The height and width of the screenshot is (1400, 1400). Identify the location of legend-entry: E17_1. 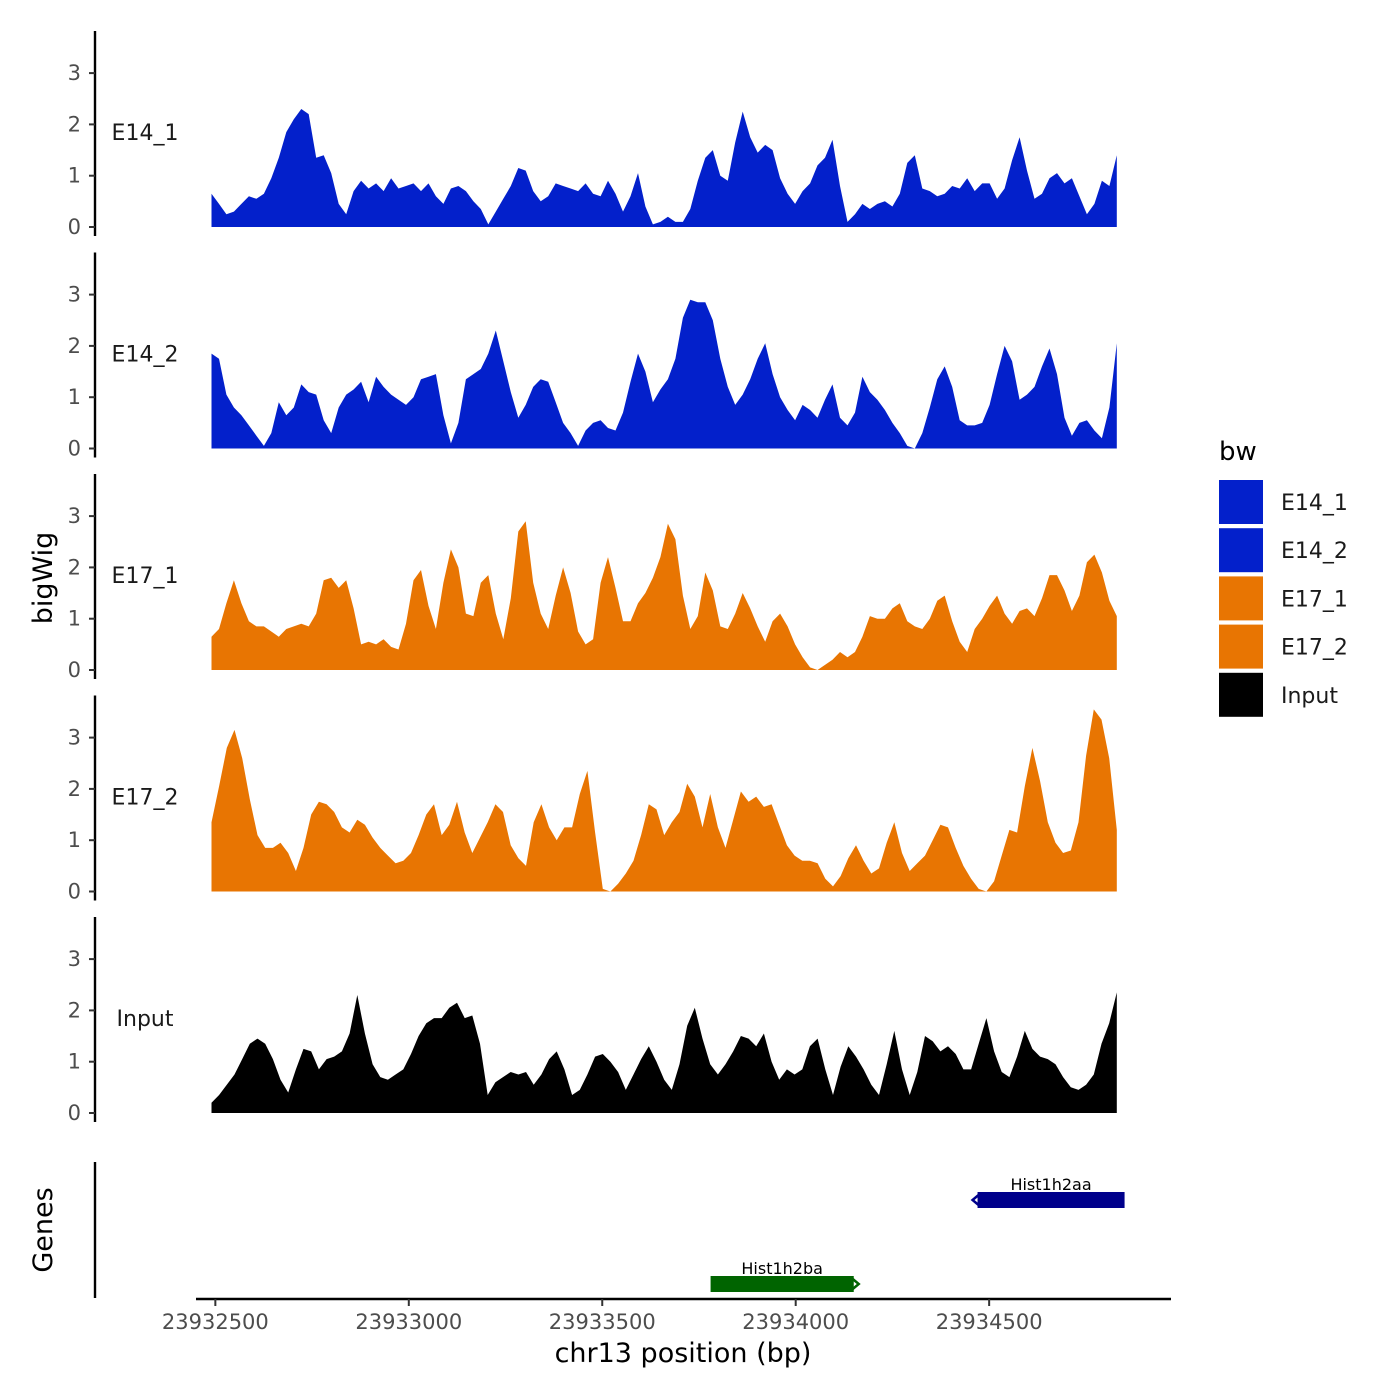
(1283, 598).